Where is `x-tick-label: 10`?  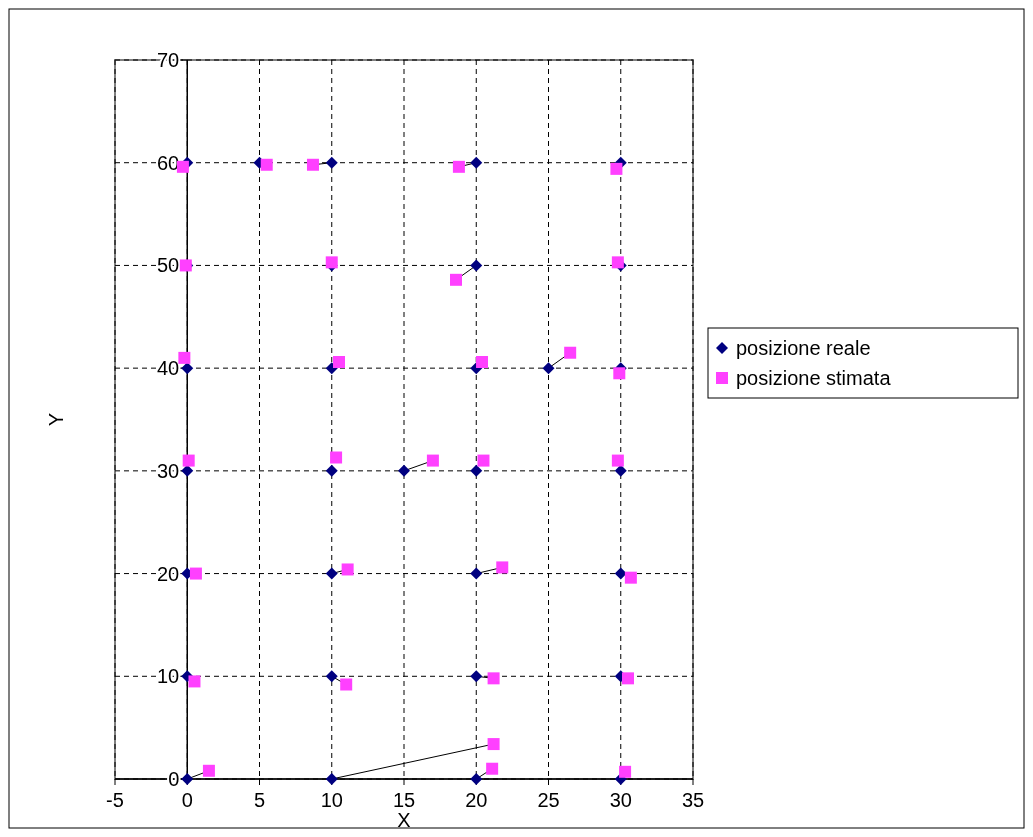
x-tick-label: 10 is located at coordinates (331, 800).